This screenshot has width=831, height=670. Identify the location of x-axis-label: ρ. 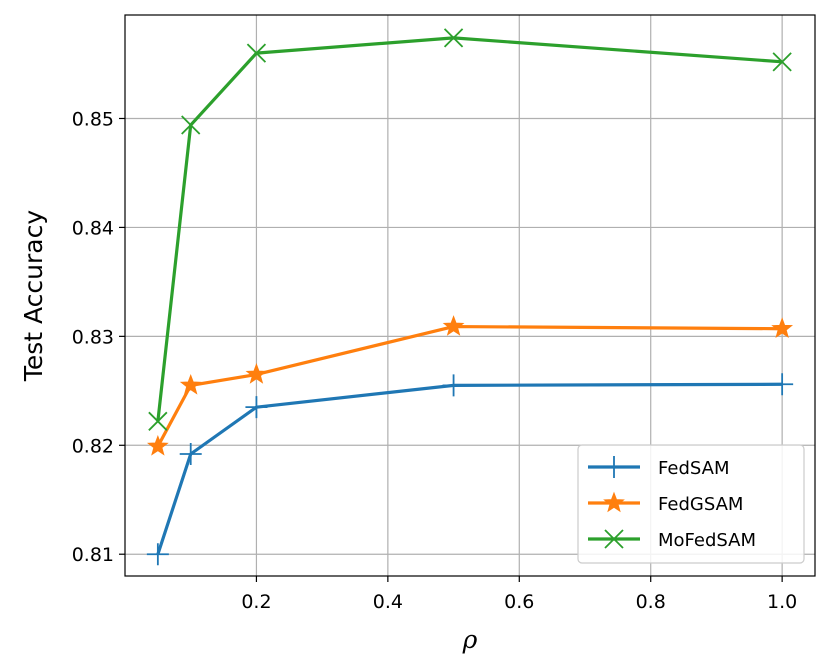
(470, 639).